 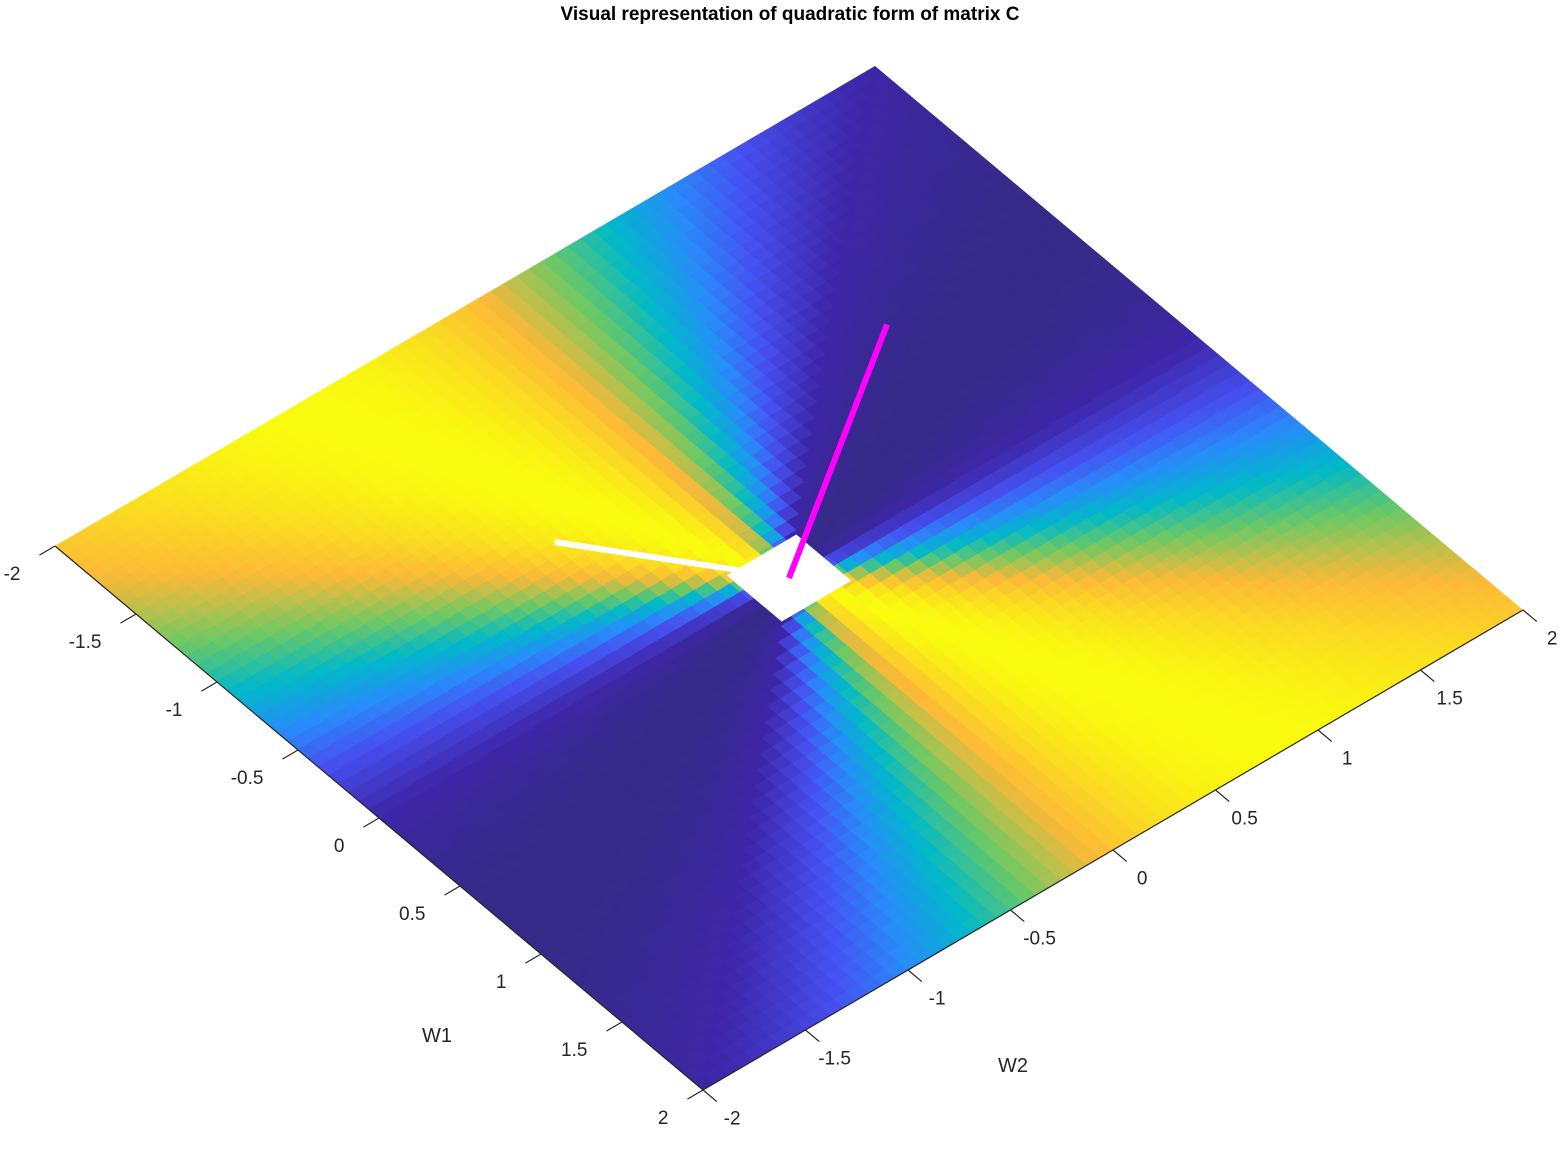 I want to click on w2-tick-label: 0, so click(x=1142, y=878).